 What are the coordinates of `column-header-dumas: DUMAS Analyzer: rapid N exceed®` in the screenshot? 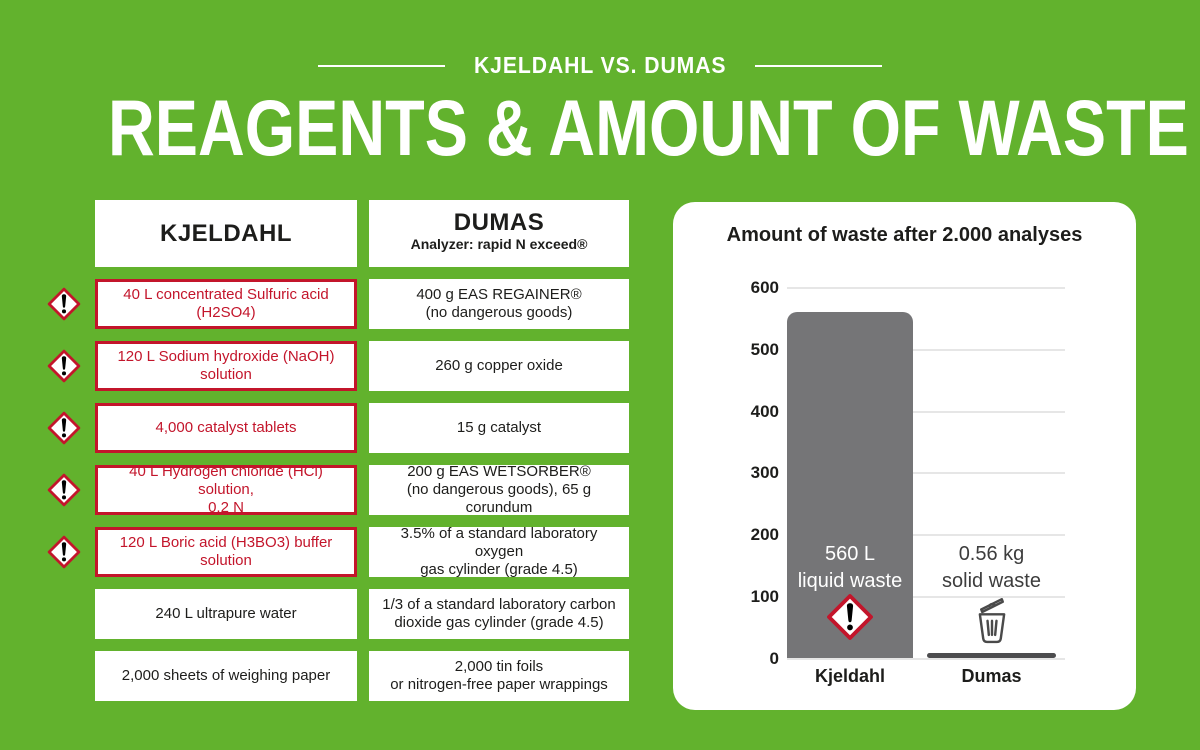 It's located at (499, 233).